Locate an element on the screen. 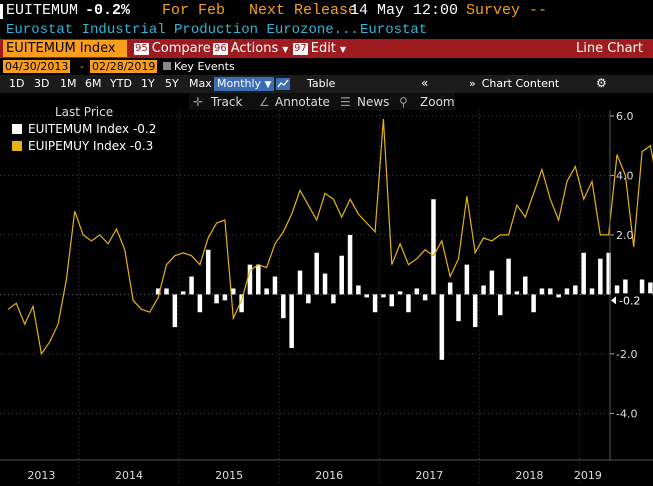  source-label: Eurostat is located at coordinates (394, 30).